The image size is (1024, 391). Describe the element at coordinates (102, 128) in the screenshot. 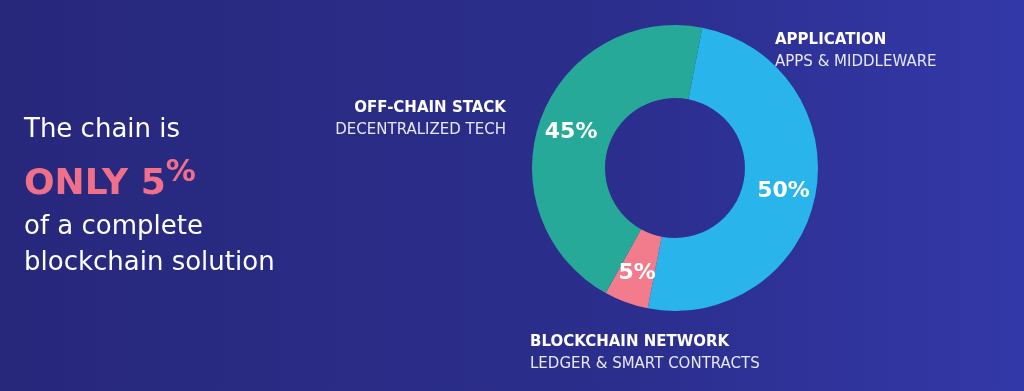

I see `text: The chain is` at that location.